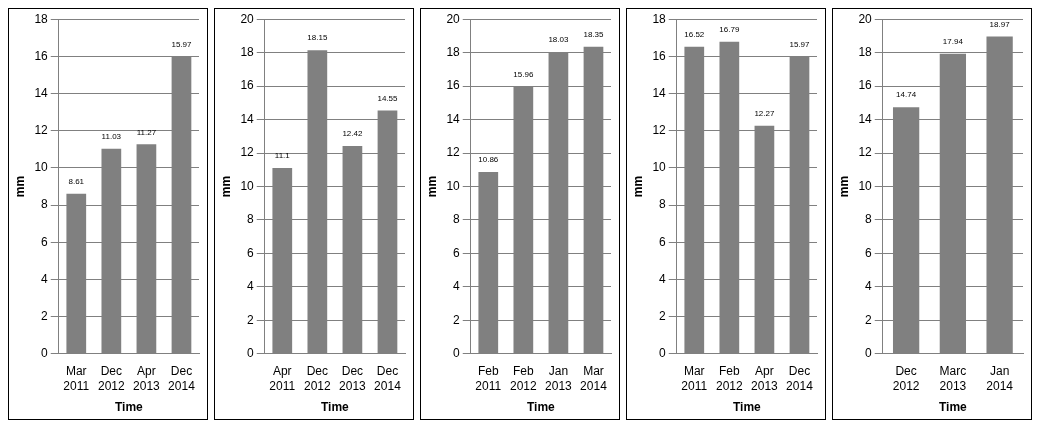 The image size is (1038, 430). What do you see at coordinates (353, 378) in the screenshot?
I see `x-tick-label: Dec 2013` at bounding box center [353, 378].